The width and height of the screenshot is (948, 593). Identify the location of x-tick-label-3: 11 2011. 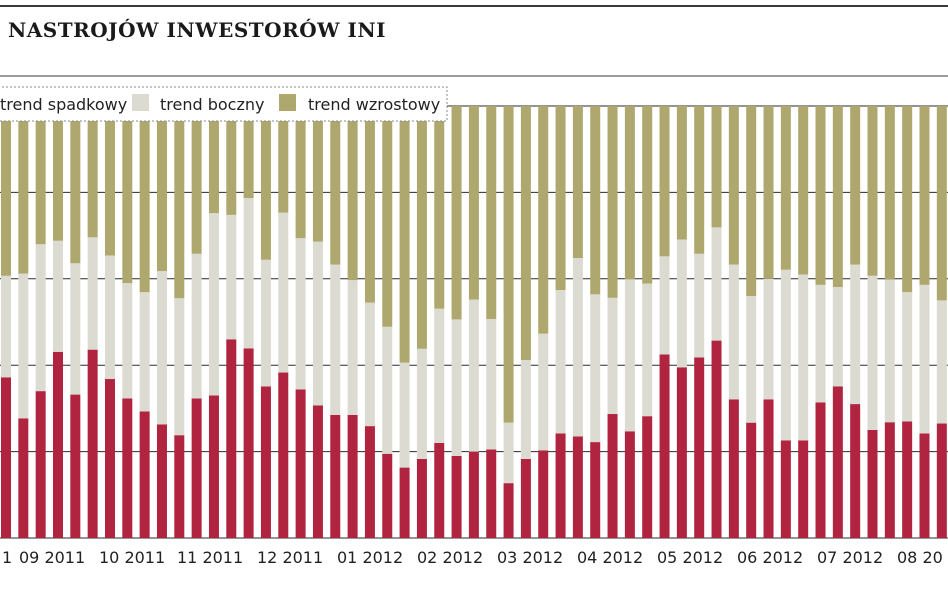
(210, 557).